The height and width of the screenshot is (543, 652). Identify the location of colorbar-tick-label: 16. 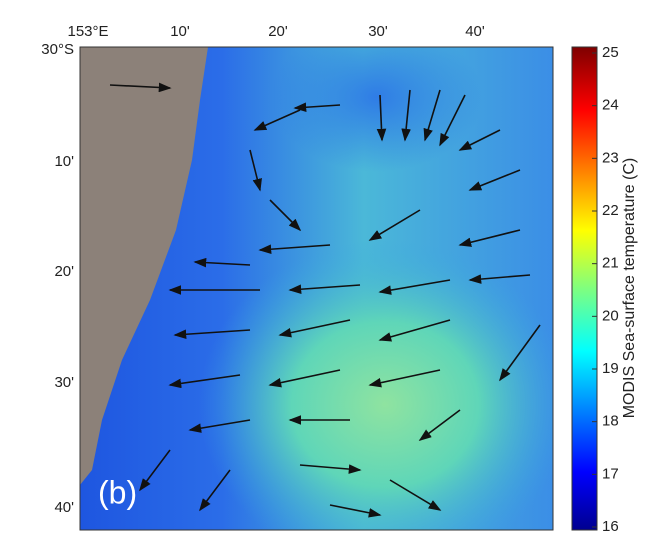
(610, 526).